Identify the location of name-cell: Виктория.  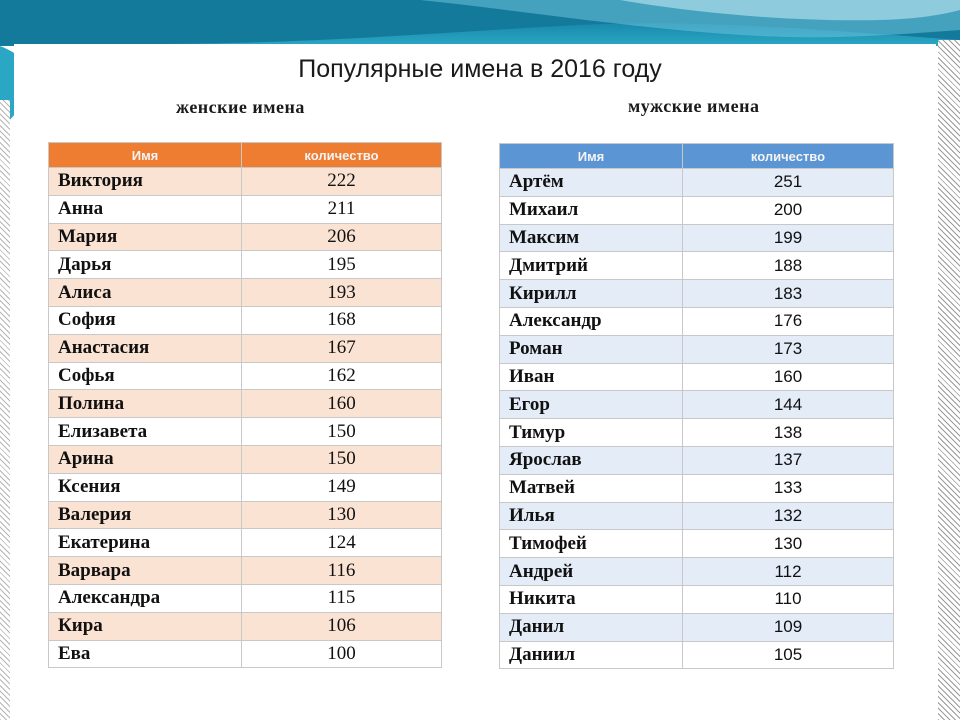
(145, 181).